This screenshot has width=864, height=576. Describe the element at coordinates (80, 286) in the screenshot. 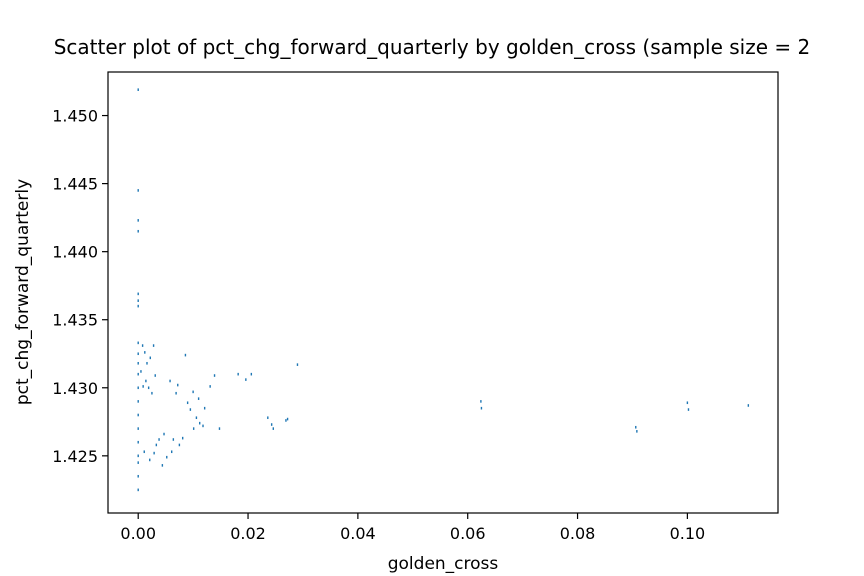

I see `y-axis: 1.425 1.430 1.435 1.440 1.445 1.450` at that location.